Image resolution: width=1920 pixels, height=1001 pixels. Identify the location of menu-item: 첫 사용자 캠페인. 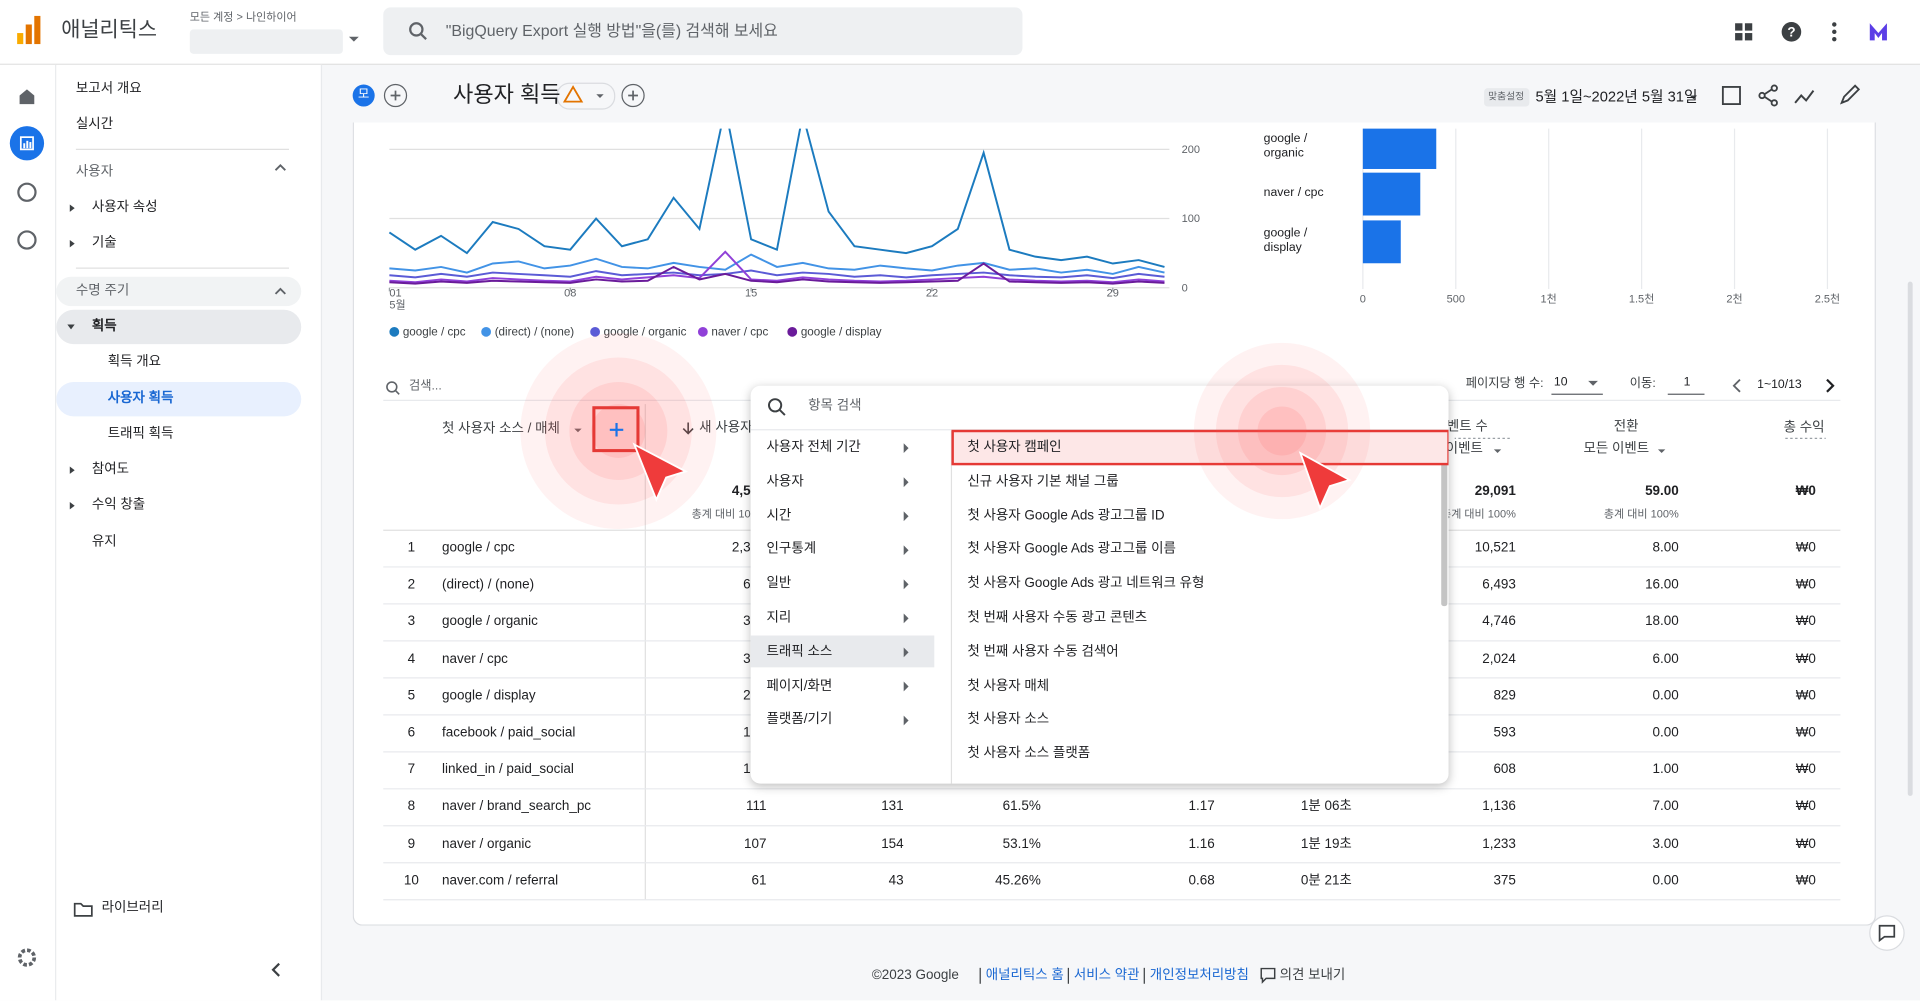
(1014, 447).